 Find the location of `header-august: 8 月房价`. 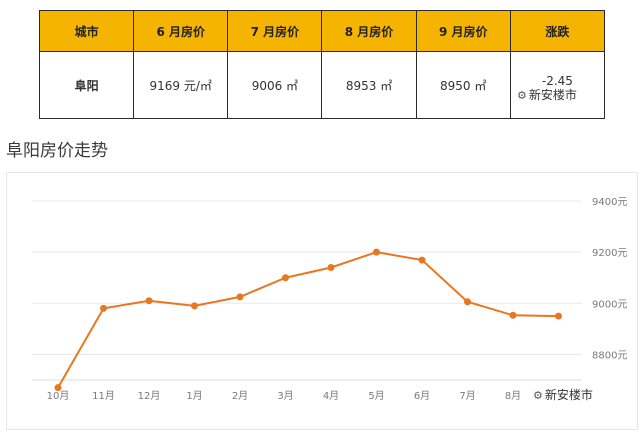

header-august: 8 月房价 is located at coordinates (369, 31).